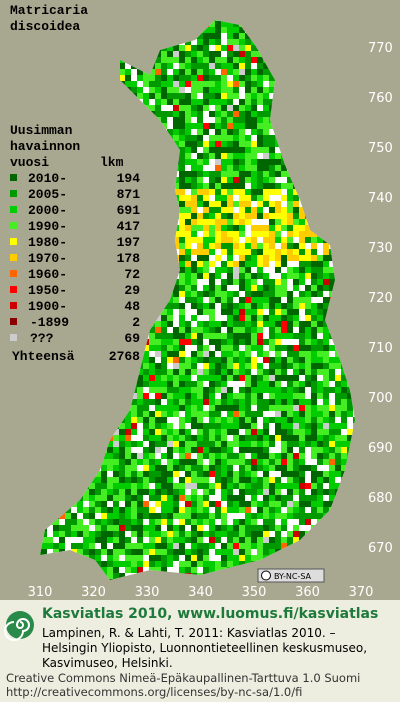 Image resolution: width=400 pixels, height=702 pixels. I want to click on license-badge-box, so click(291, 575).